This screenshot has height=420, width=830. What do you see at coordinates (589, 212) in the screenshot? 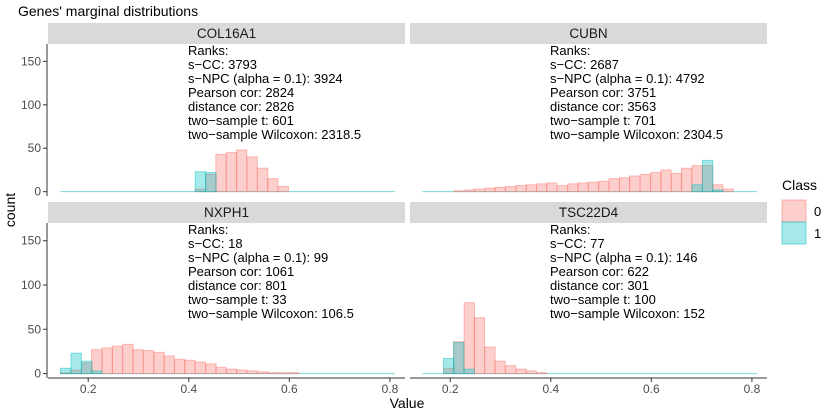
I see `facet-strip-label: TSC22D4` at bounding box center [589, 212].